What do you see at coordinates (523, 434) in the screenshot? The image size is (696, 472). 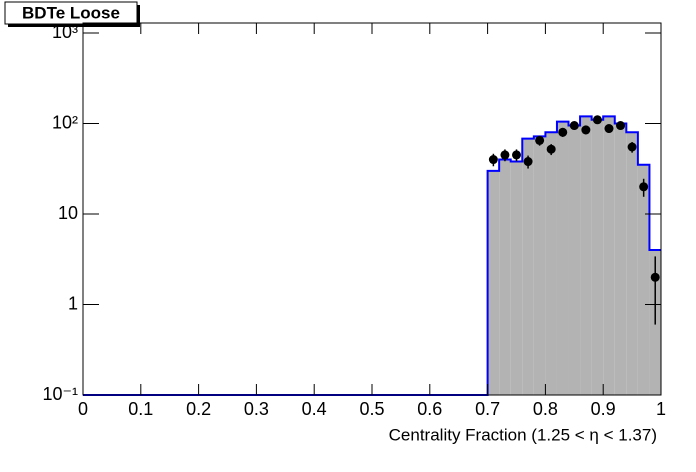 I see `x-axis-label: Centrality Fraction (1.25 < η < 1.37)` at bounding box center [523, 434].